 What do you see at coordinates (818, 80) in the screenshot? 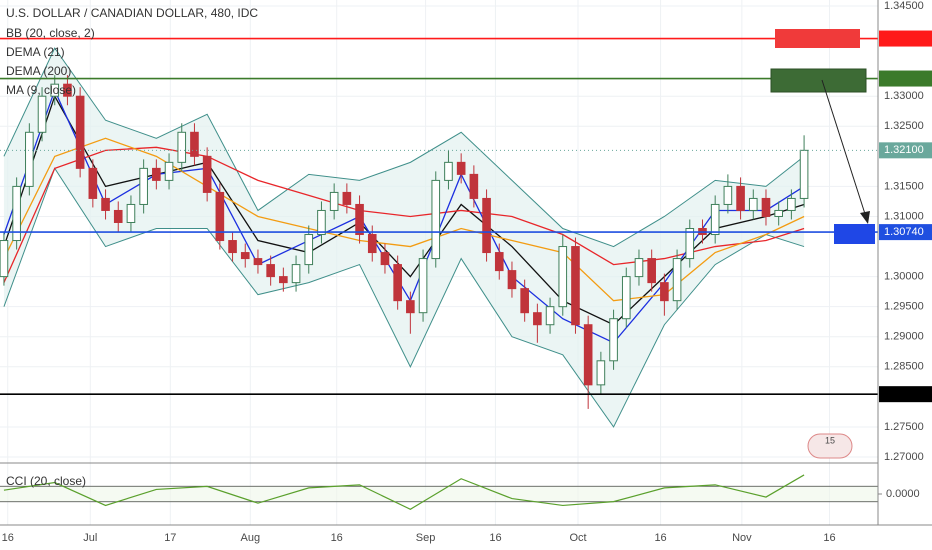
I see `zone-green` at bounding box center [818, 80].